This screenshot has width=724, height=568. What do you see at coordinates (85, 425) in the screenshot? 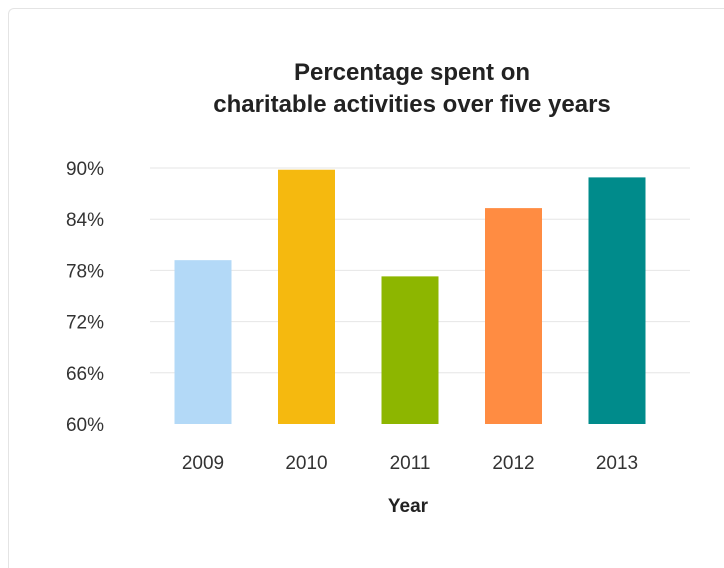
I see `y-tick-label: 60%` at bounding box center [85, 425].